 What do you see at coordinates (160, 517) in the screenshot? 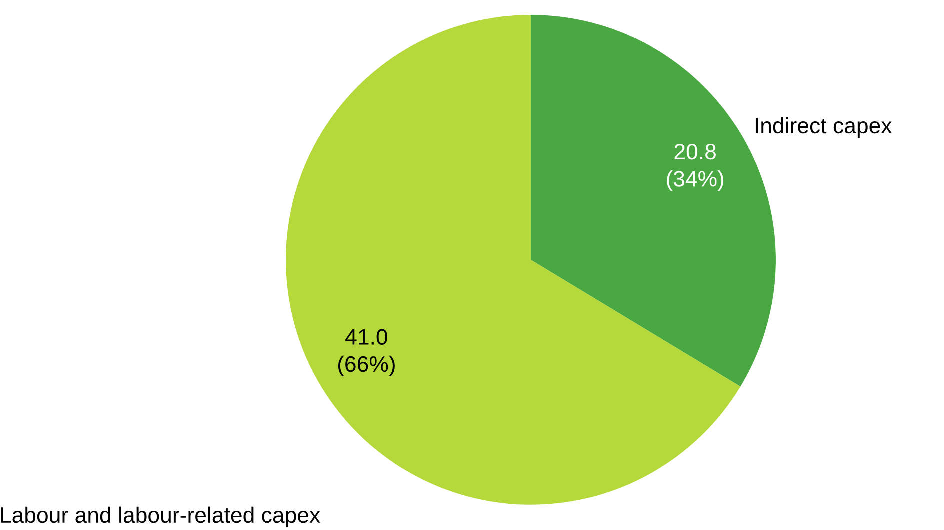
I see `slice-label: Labour and labour-related capex` at bounding box center [160, 517].